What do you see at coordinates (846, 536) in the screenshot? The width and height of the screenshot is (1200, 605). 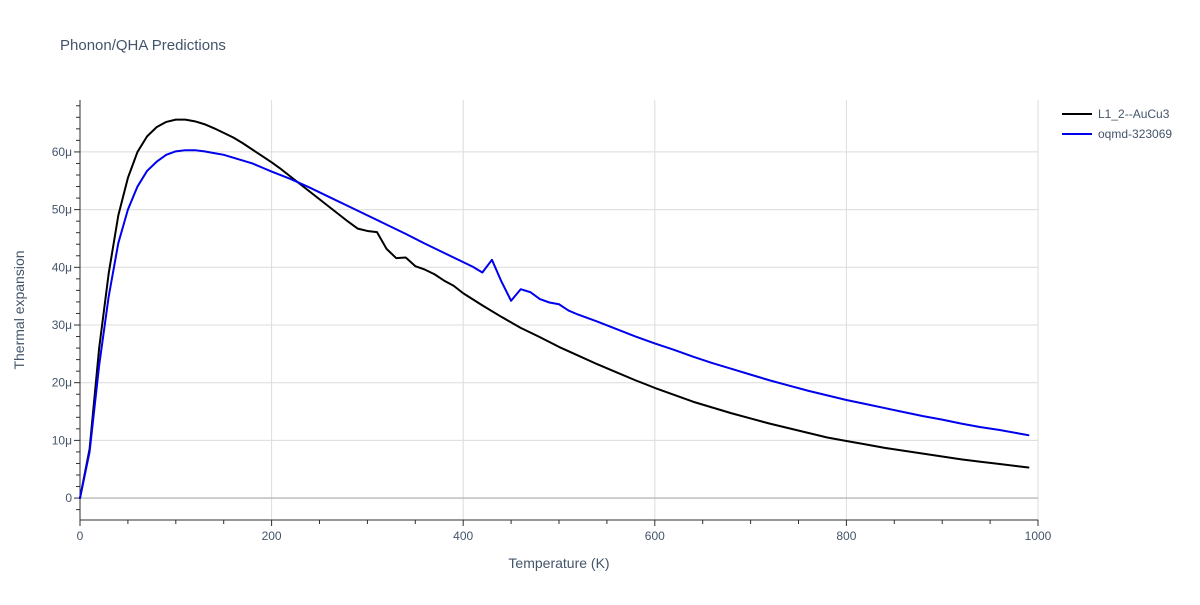 I see `x-tick-label-800: 800` at bounding box center [846, 536].